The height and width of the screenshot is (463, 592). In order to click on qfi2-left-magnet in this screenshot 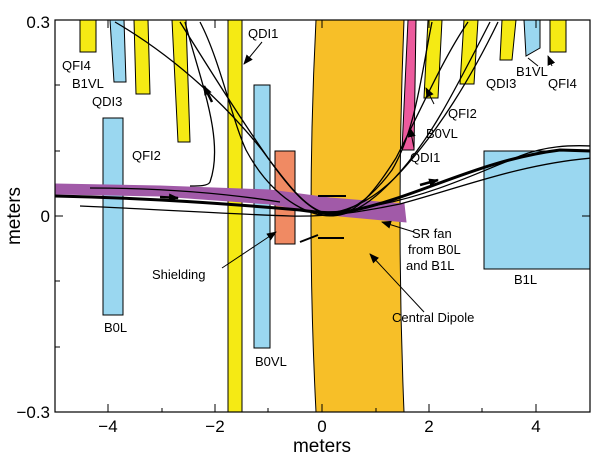, I will do `click(181, 81)`.